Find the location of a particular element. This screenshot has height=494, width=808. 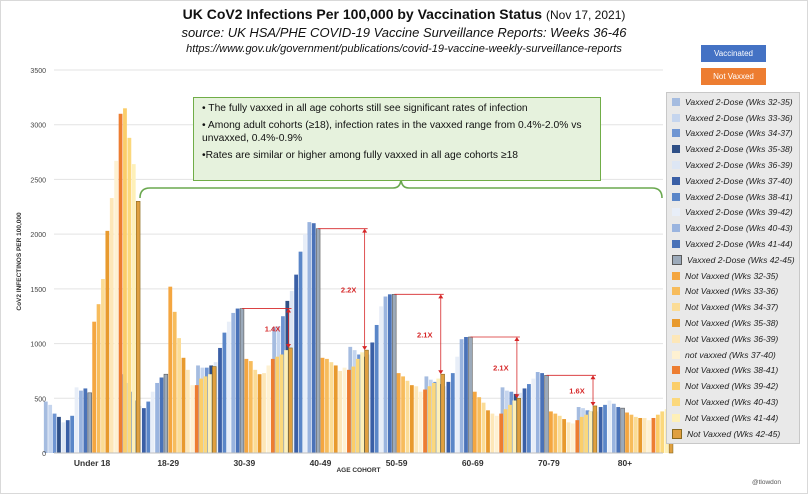

legend-label: Not Vaxxed (Wks 39-42) is located at coordinates (732, 386).